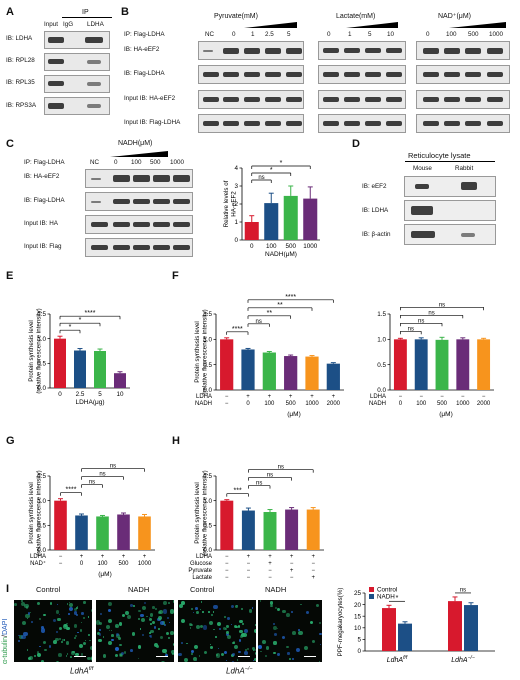 The width and height of the screenshot is (520, 680). Describe the element at coordinates (252, 246) in the screenshot. I see `x-tick-label: 0` at that location.